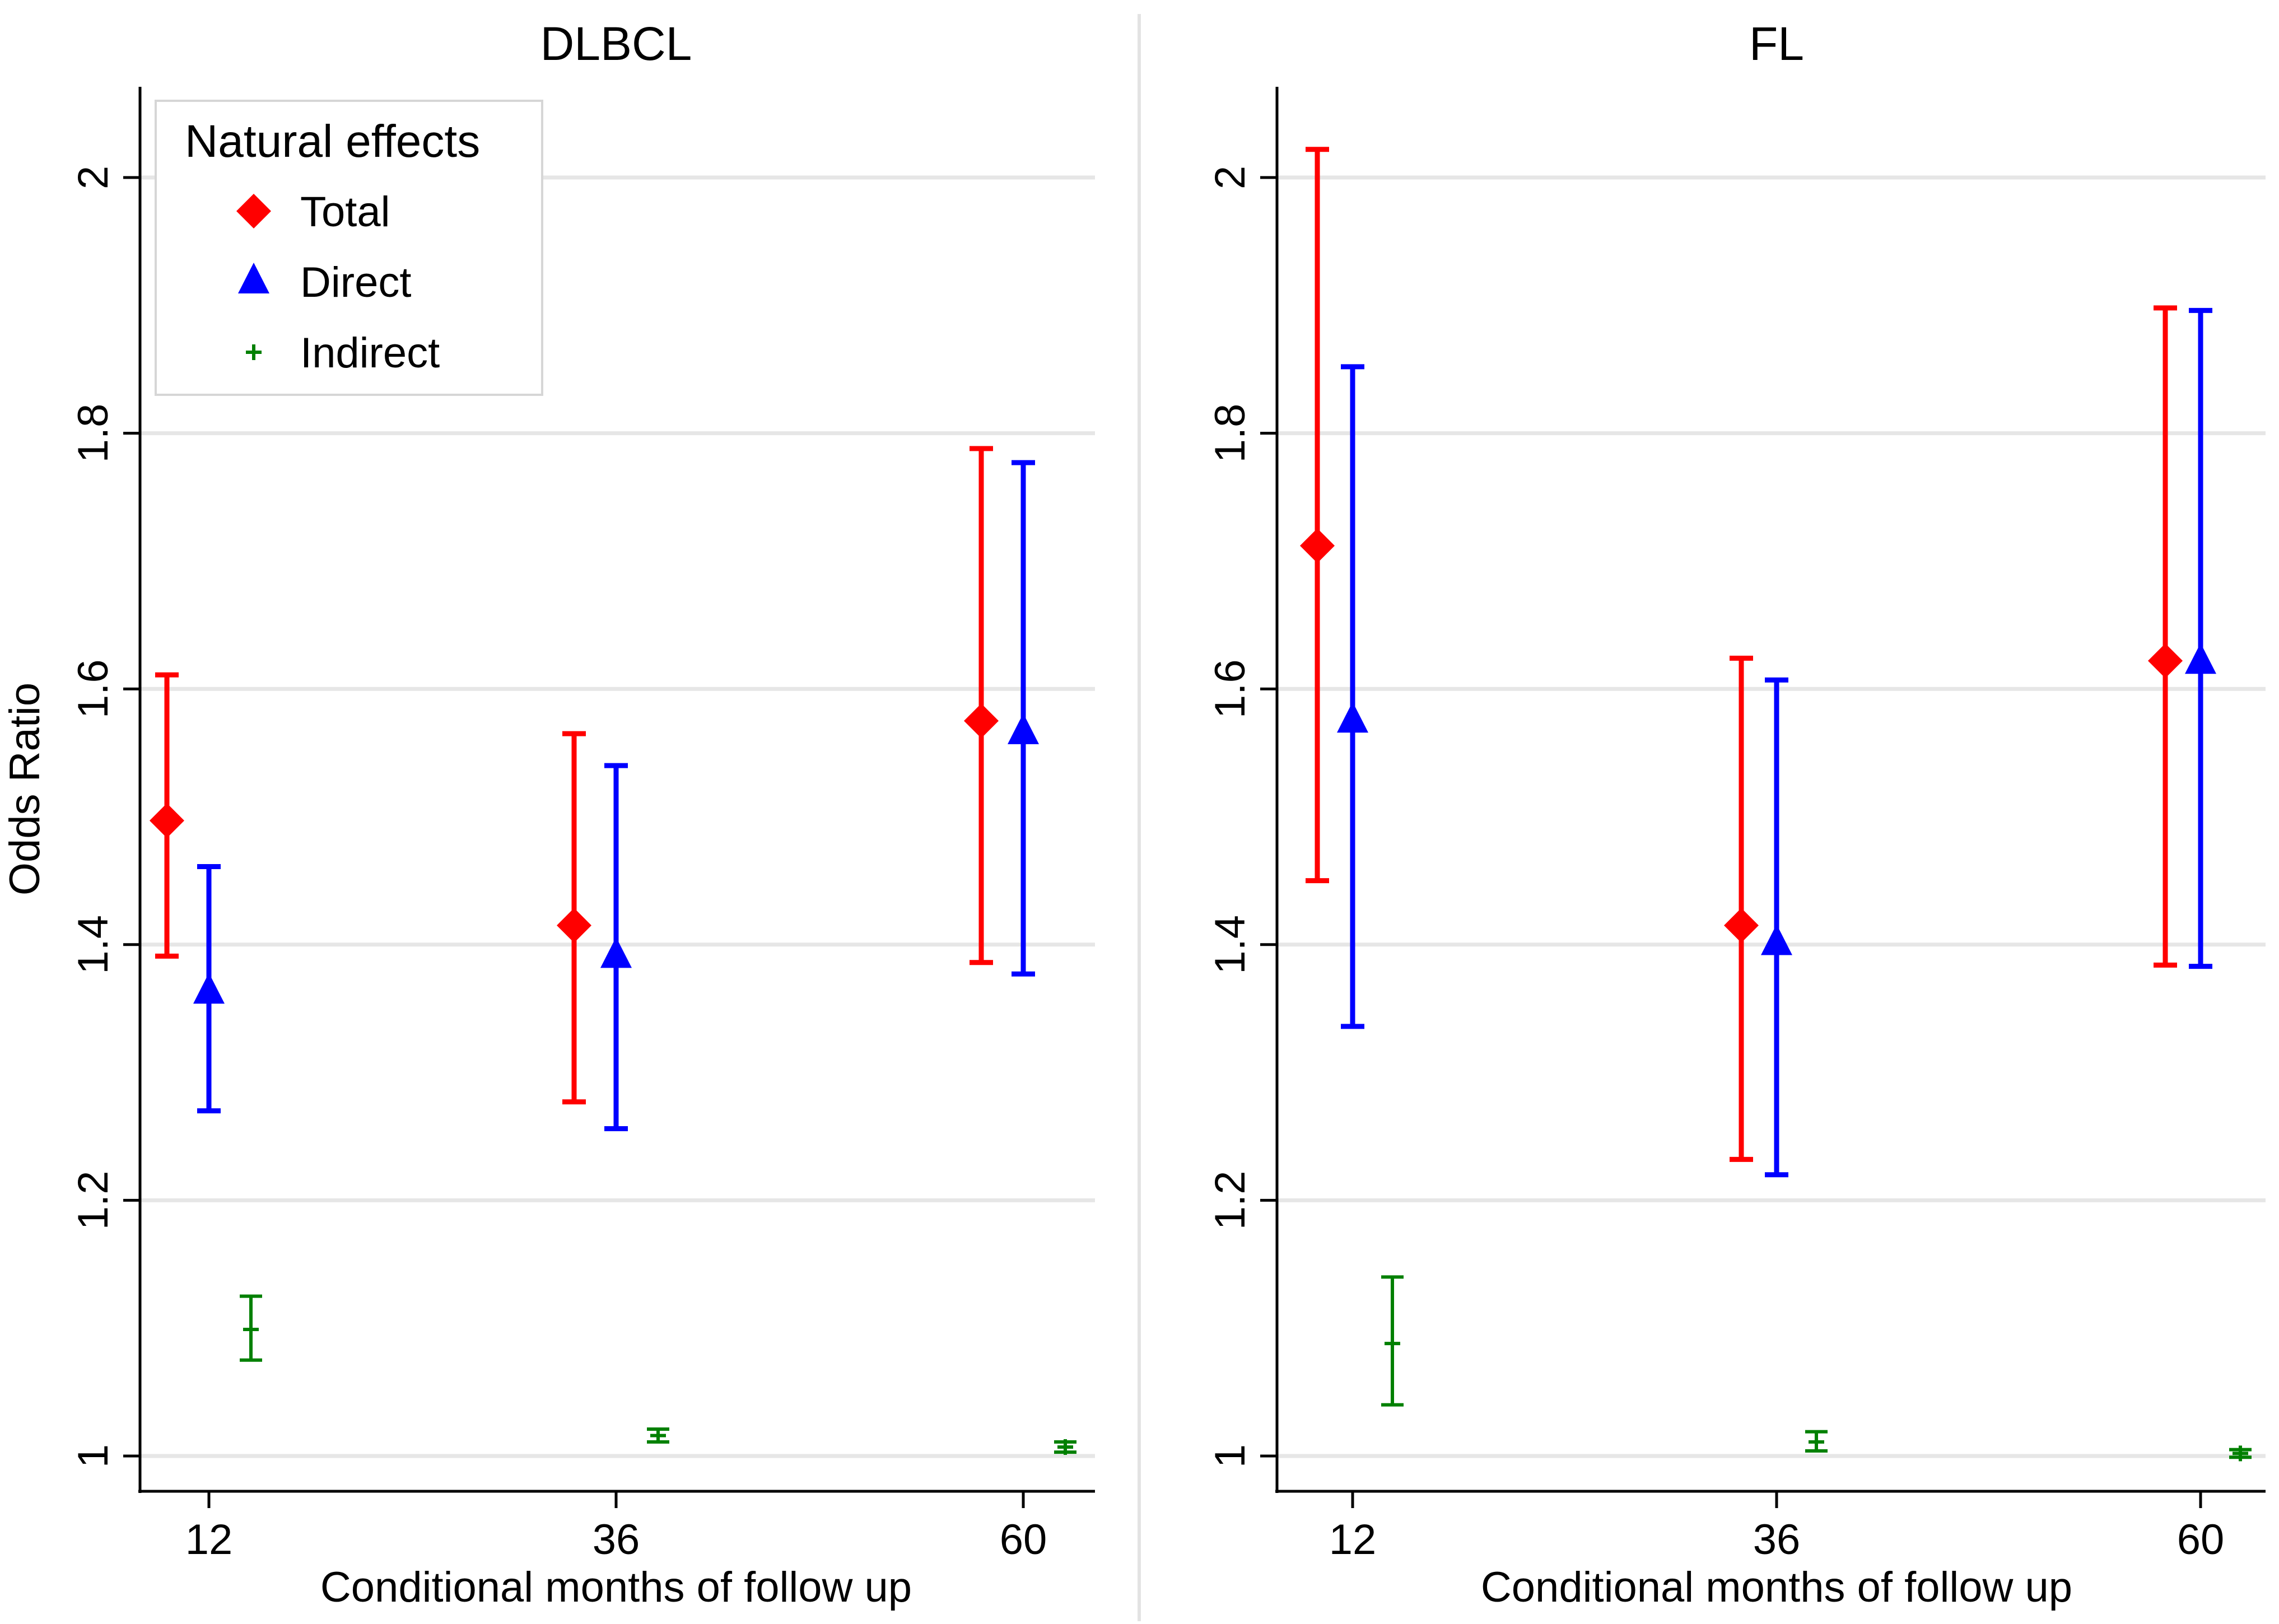  Describe the element at coordinates (253, 211) in the screenshot. I see `legend-total-marker` at that location.